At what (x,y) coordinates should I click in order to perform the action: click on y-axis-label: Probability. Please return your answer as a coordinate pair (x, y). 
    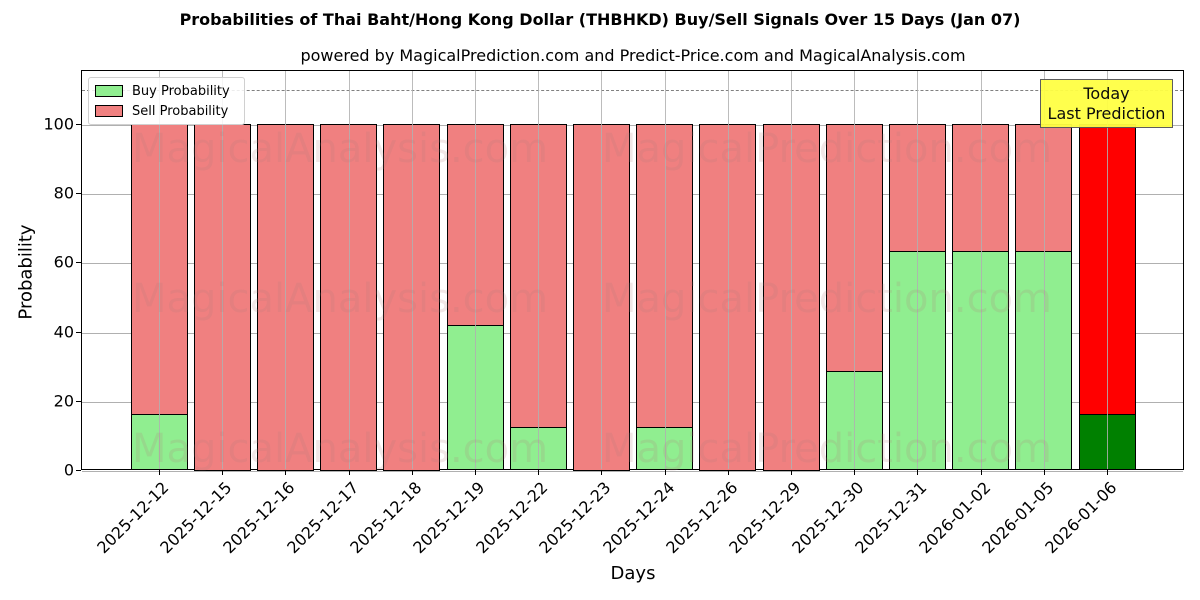
    Looking at the image, I should click on (26, 272).